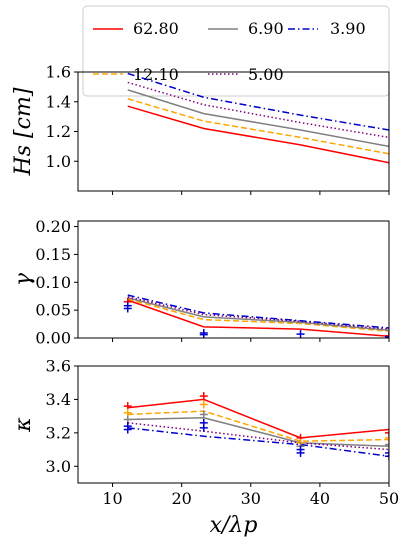  Describe the element at coordinates (23, 279) in the screenshot. I see `y-axis-label: γ` at that location.